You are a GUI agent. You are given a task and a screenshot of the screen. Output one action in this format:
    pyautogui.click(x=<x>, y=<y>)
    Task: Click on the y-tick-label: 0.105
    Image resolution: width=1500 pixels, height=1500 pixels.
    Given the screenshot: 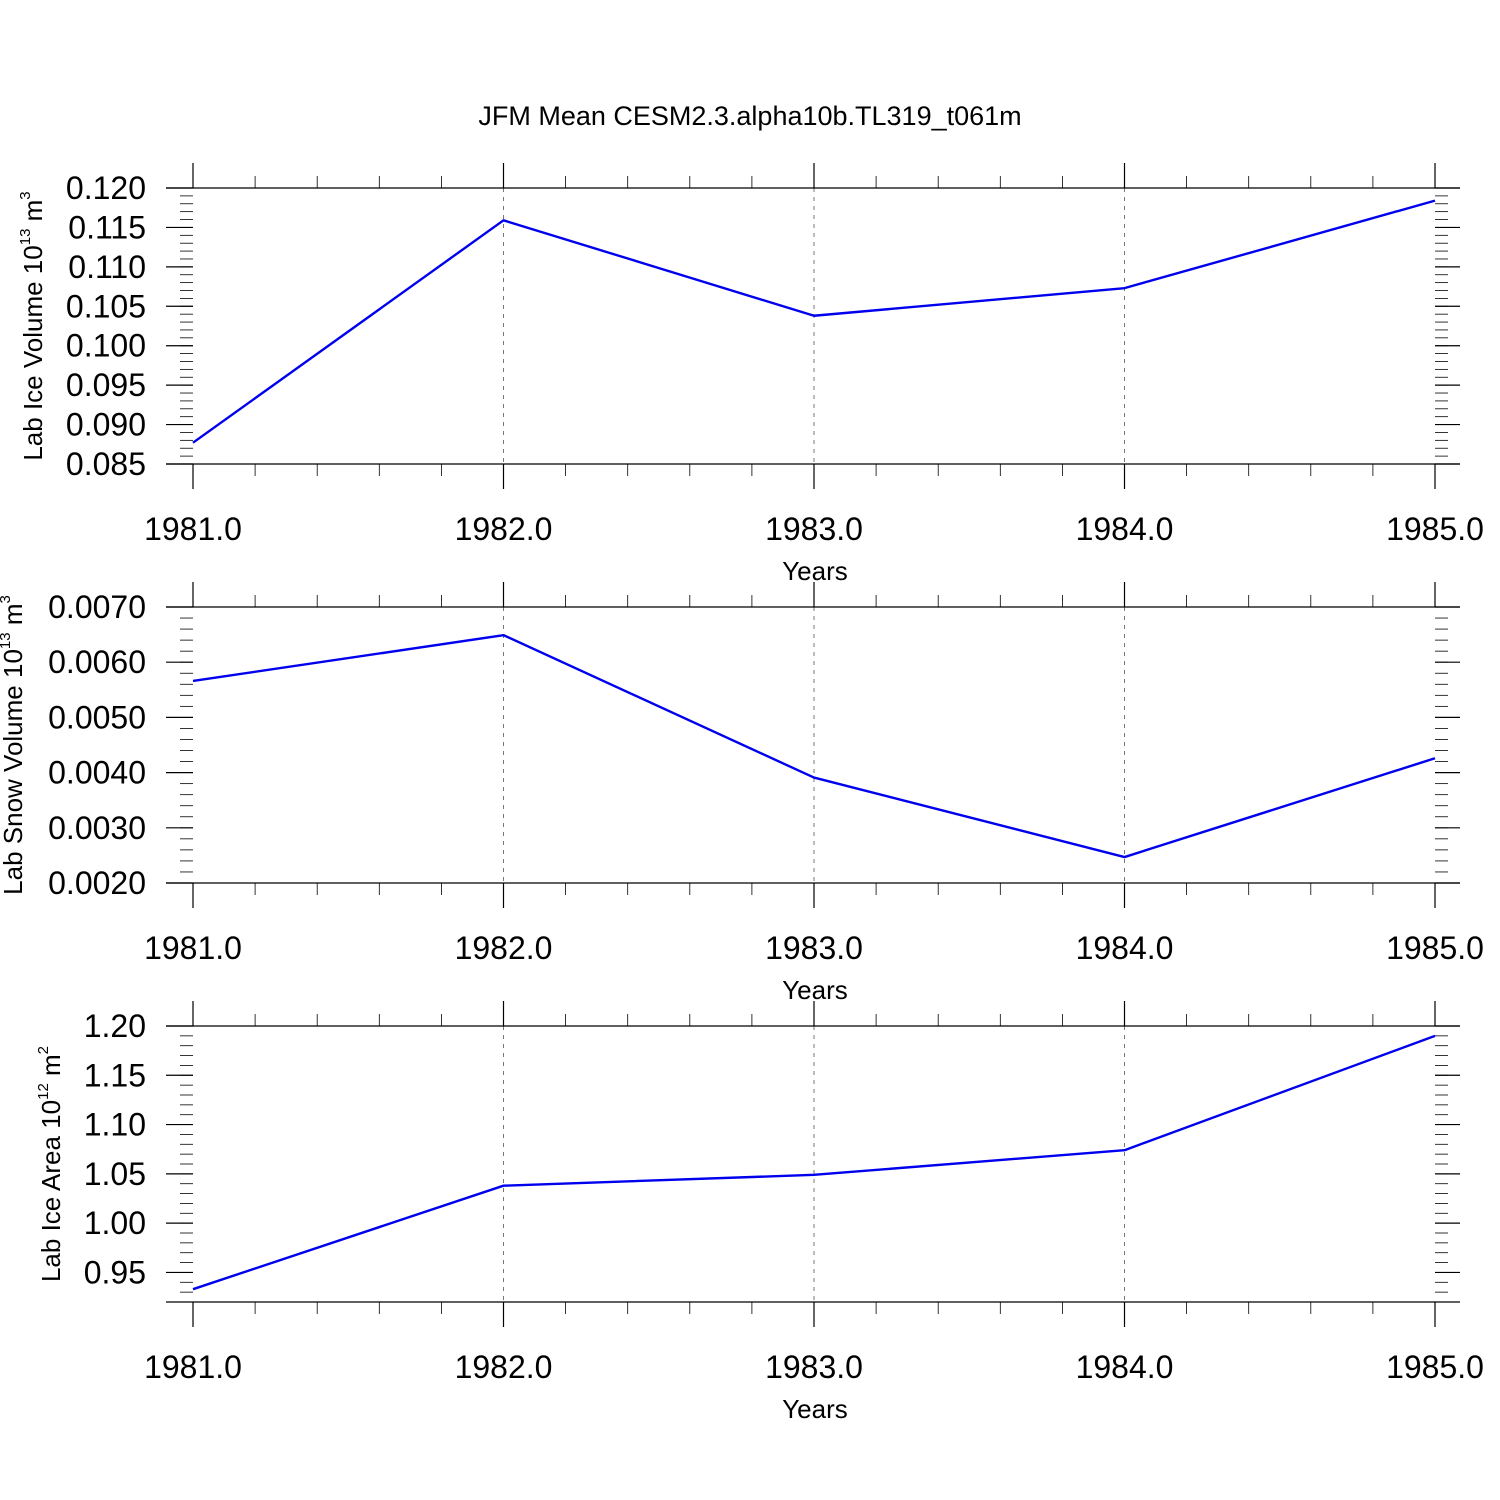 What is the action you would take?
    pyautogui.click(x=106, y=306)
    